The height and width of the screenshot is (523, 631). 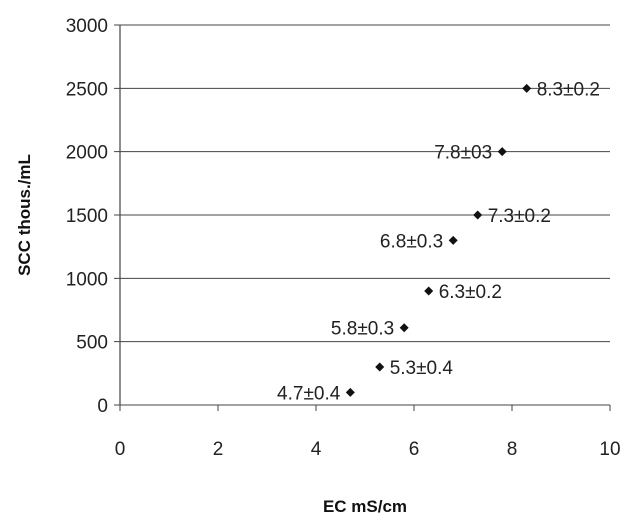 I want to click on x-tick-label: 4, so click(x=316, y=449).